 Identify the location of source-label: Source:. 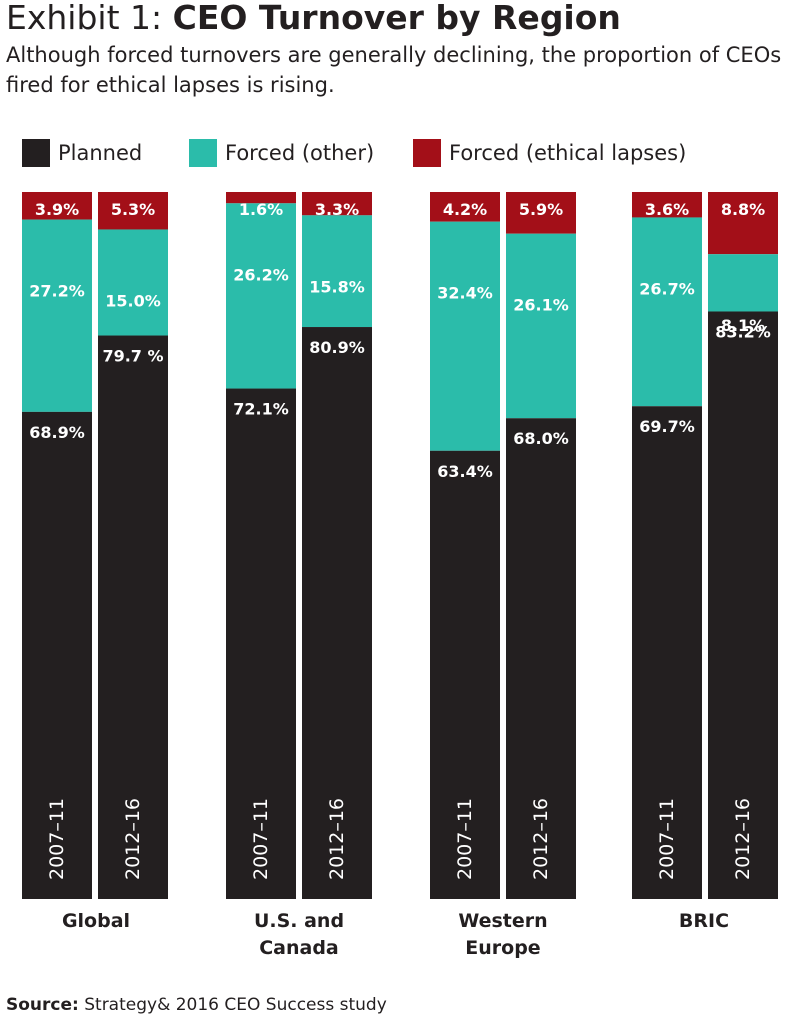
(42, 1005).